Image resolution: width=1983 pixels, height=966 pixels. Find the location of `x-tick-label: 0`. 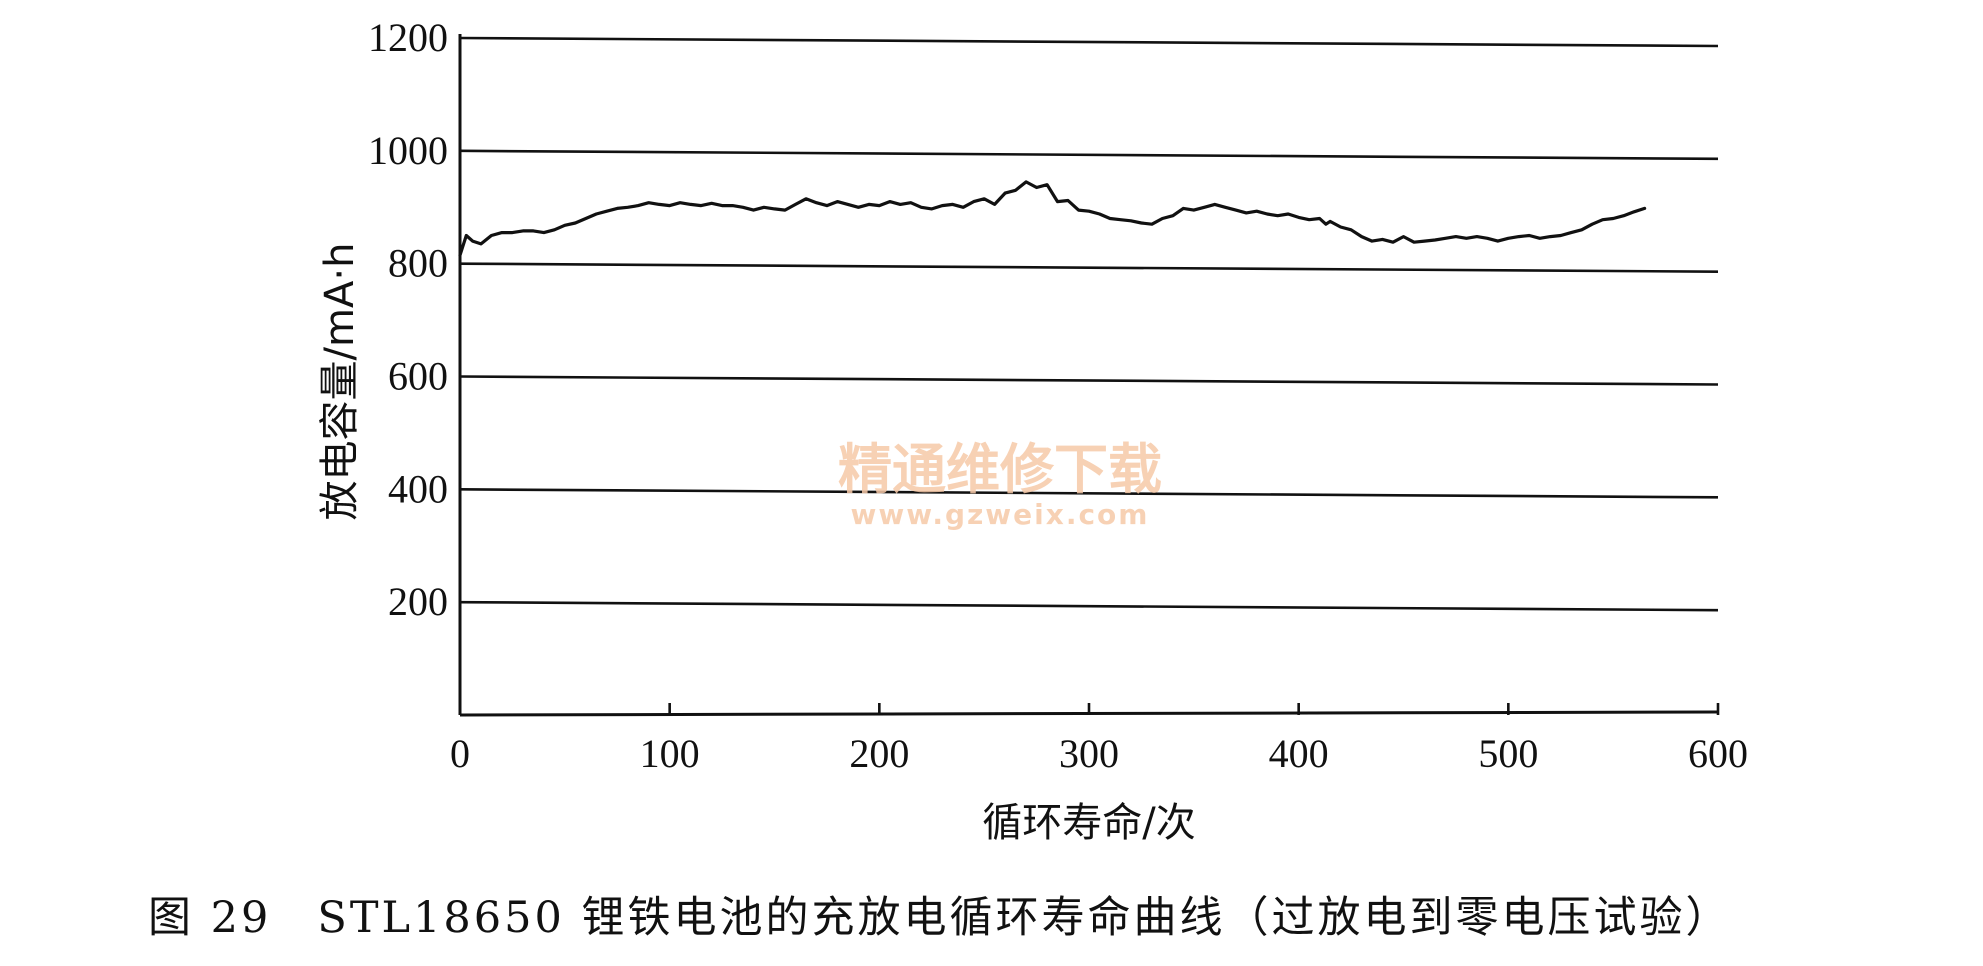

x-tick-label: 0 is located at coordinates (460, 753).